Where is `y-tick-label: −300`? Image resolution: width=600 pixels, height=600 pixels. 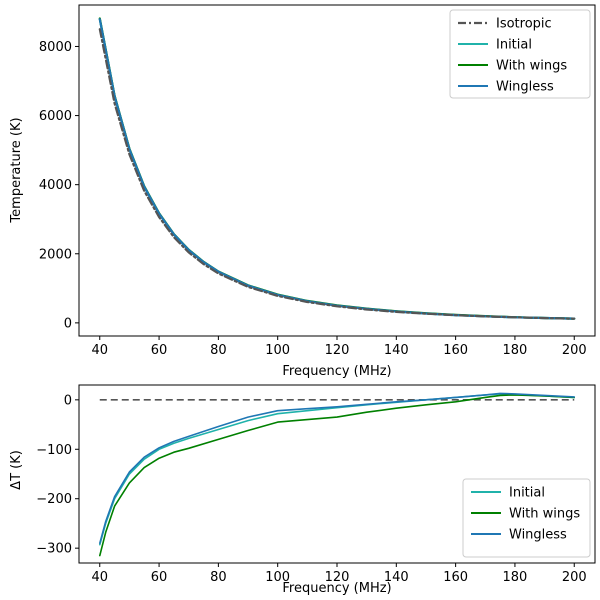
y-tick-label: −300 is located at coordinates (54, 549).